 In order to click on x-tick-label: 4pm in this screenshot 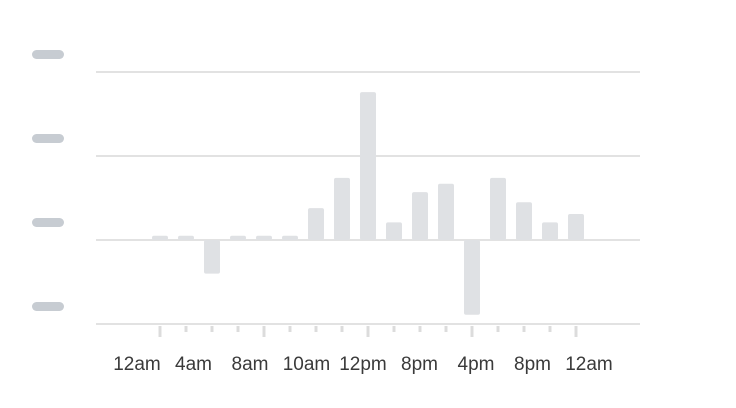, I will do `click(476, 364)`.